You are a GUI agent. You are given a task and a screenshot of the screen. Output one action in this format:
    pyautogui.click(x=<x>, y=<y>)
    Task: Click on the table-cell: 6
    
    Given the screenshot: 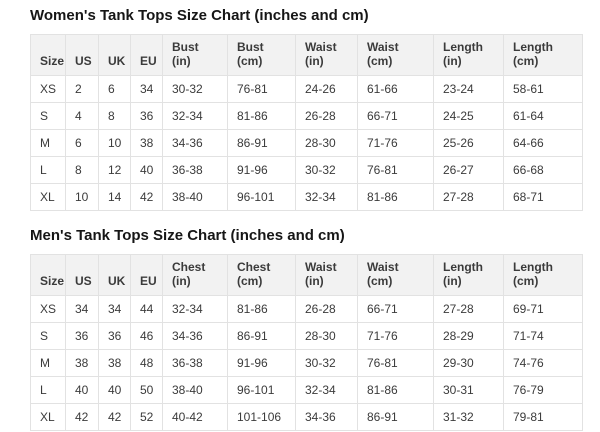 What is the action you would take?
    pyautogui.click(x=114, y=89)
    